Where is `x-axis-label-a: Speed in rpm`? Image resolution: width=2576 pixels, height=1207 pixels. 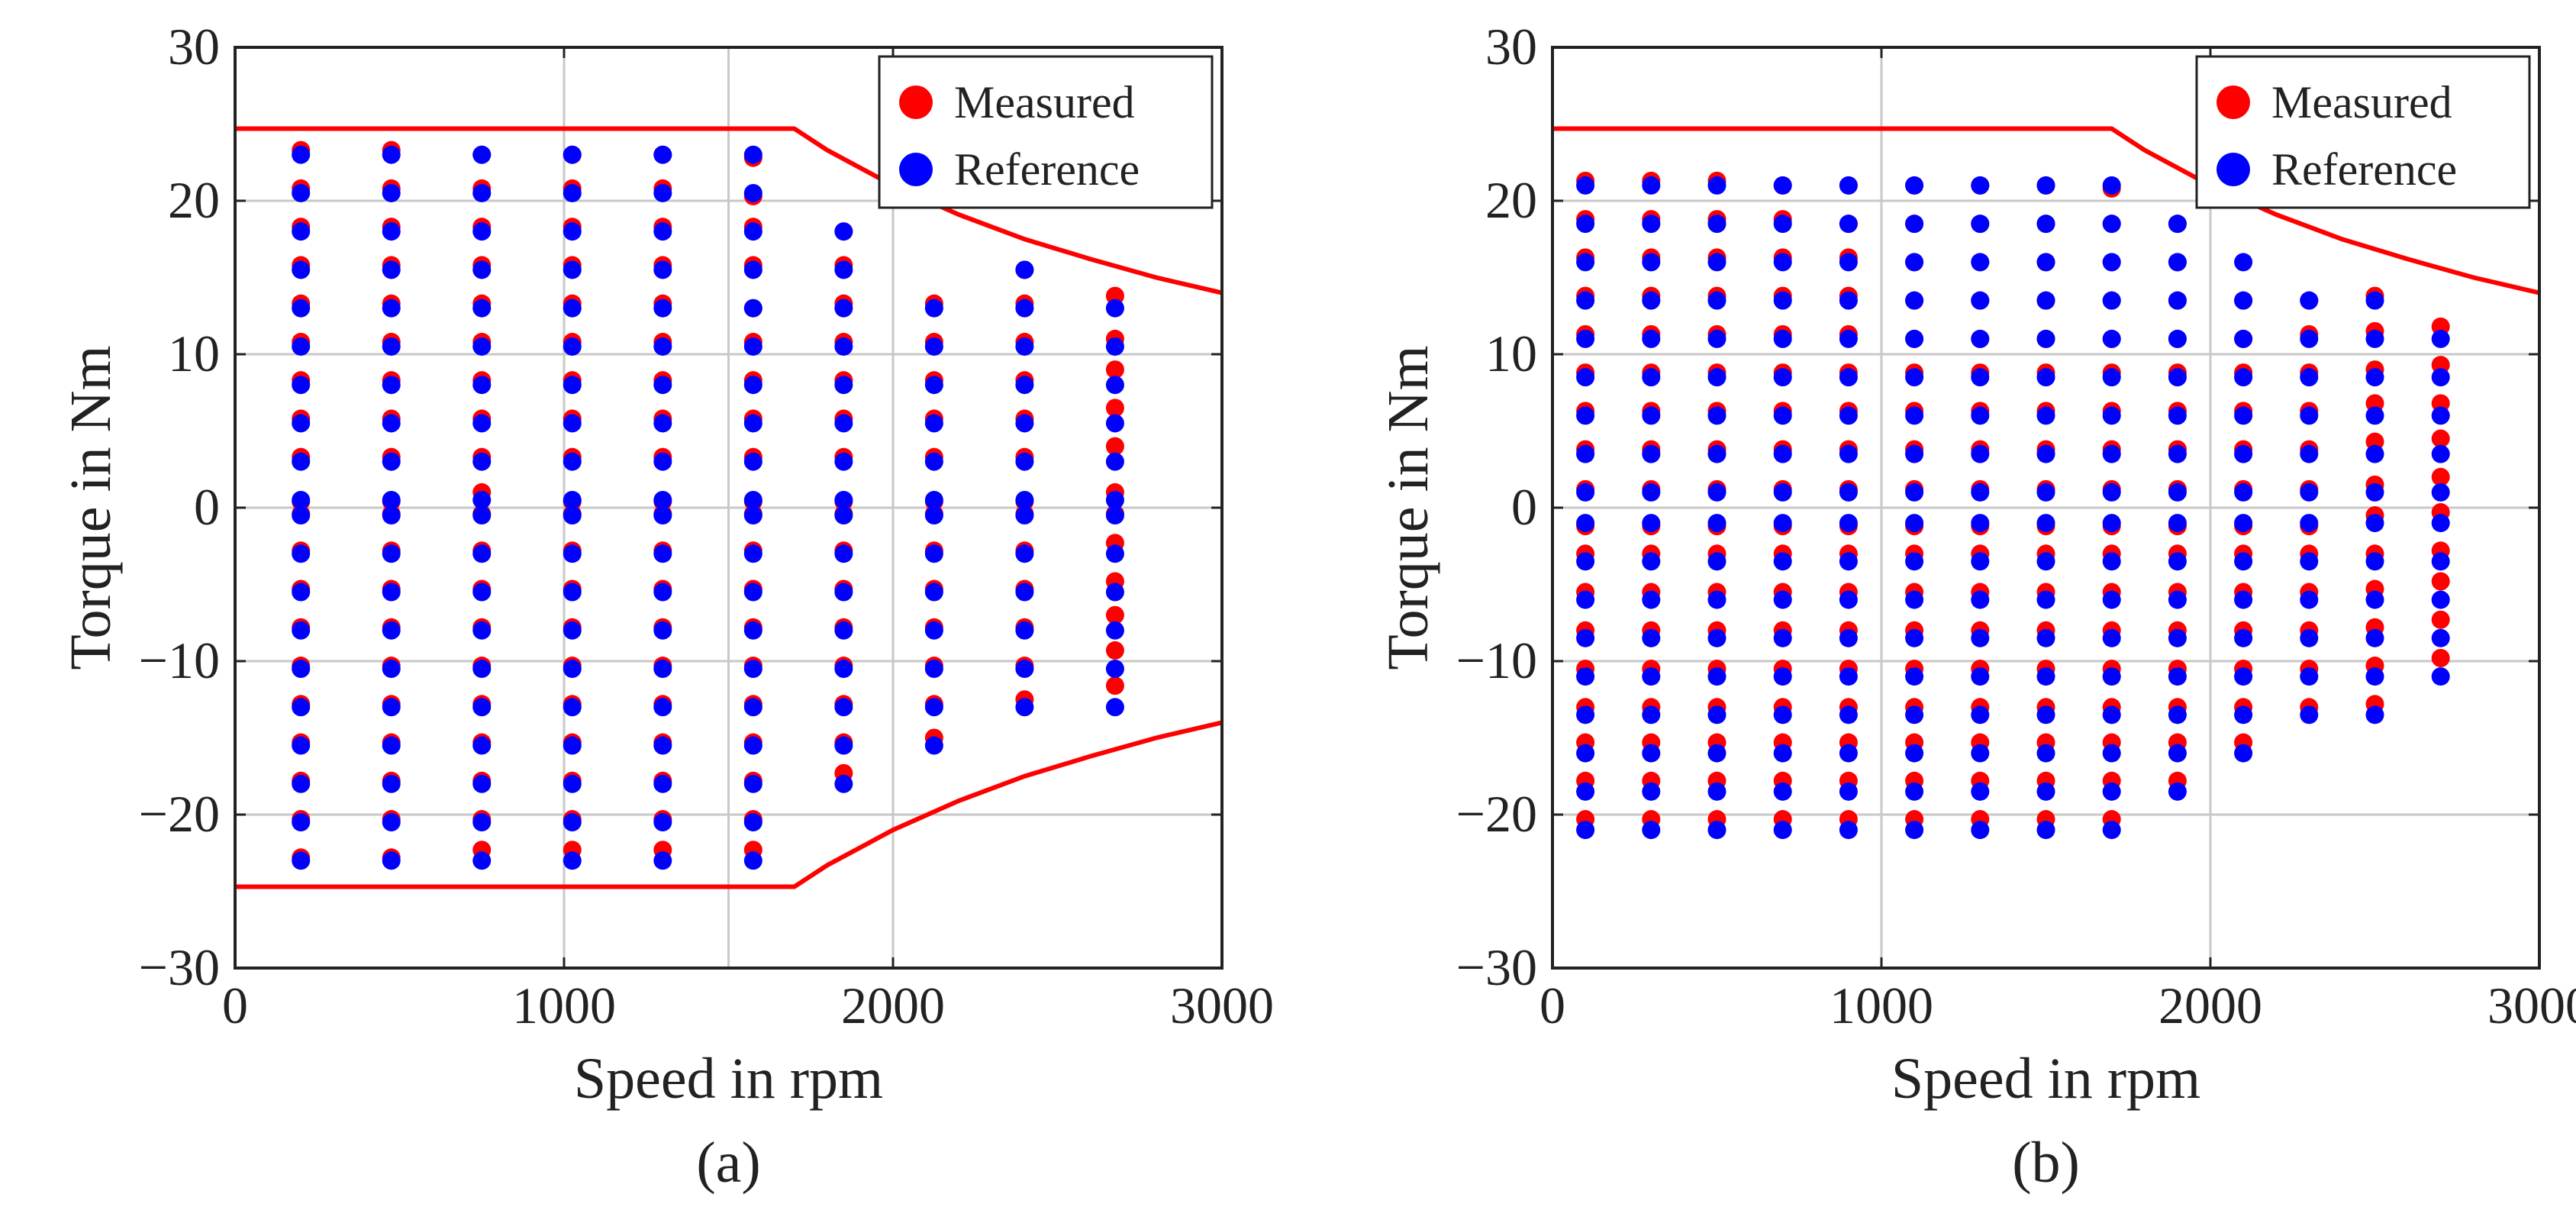
x-axis-label-a: Speed in rpm is located at coordinates (729, 1079).